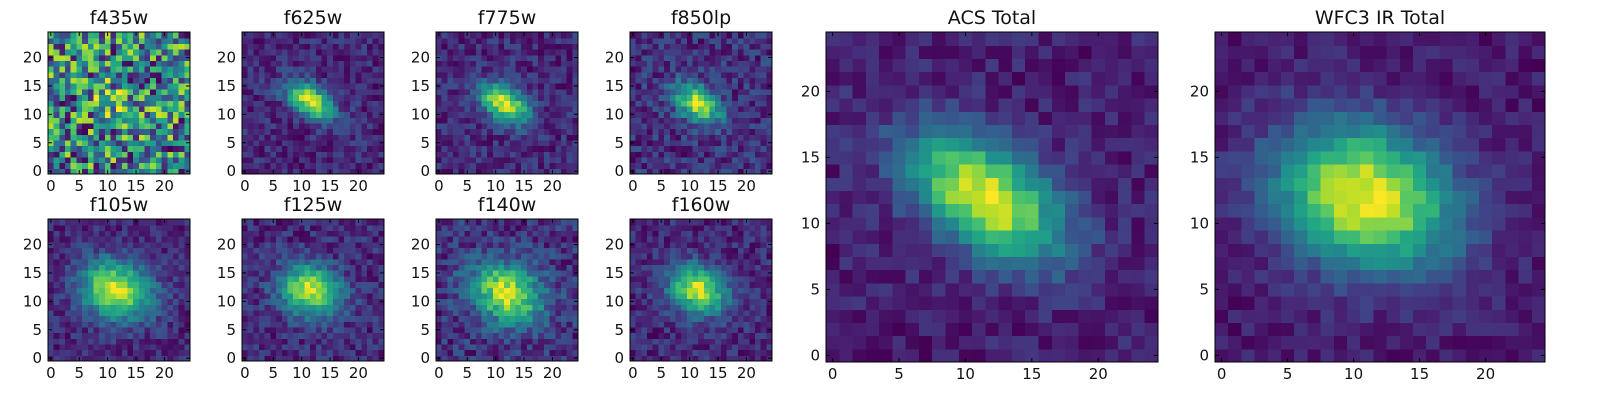  I want to click on heatmap-cells, so click(507, 290).